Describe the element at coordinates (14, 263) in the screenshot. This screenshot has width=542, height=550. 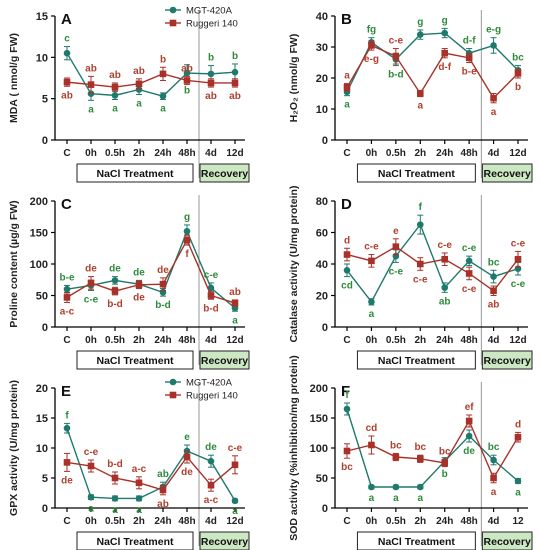
I see `y-axis-title: Proline content (µg/g FW)` at that location.